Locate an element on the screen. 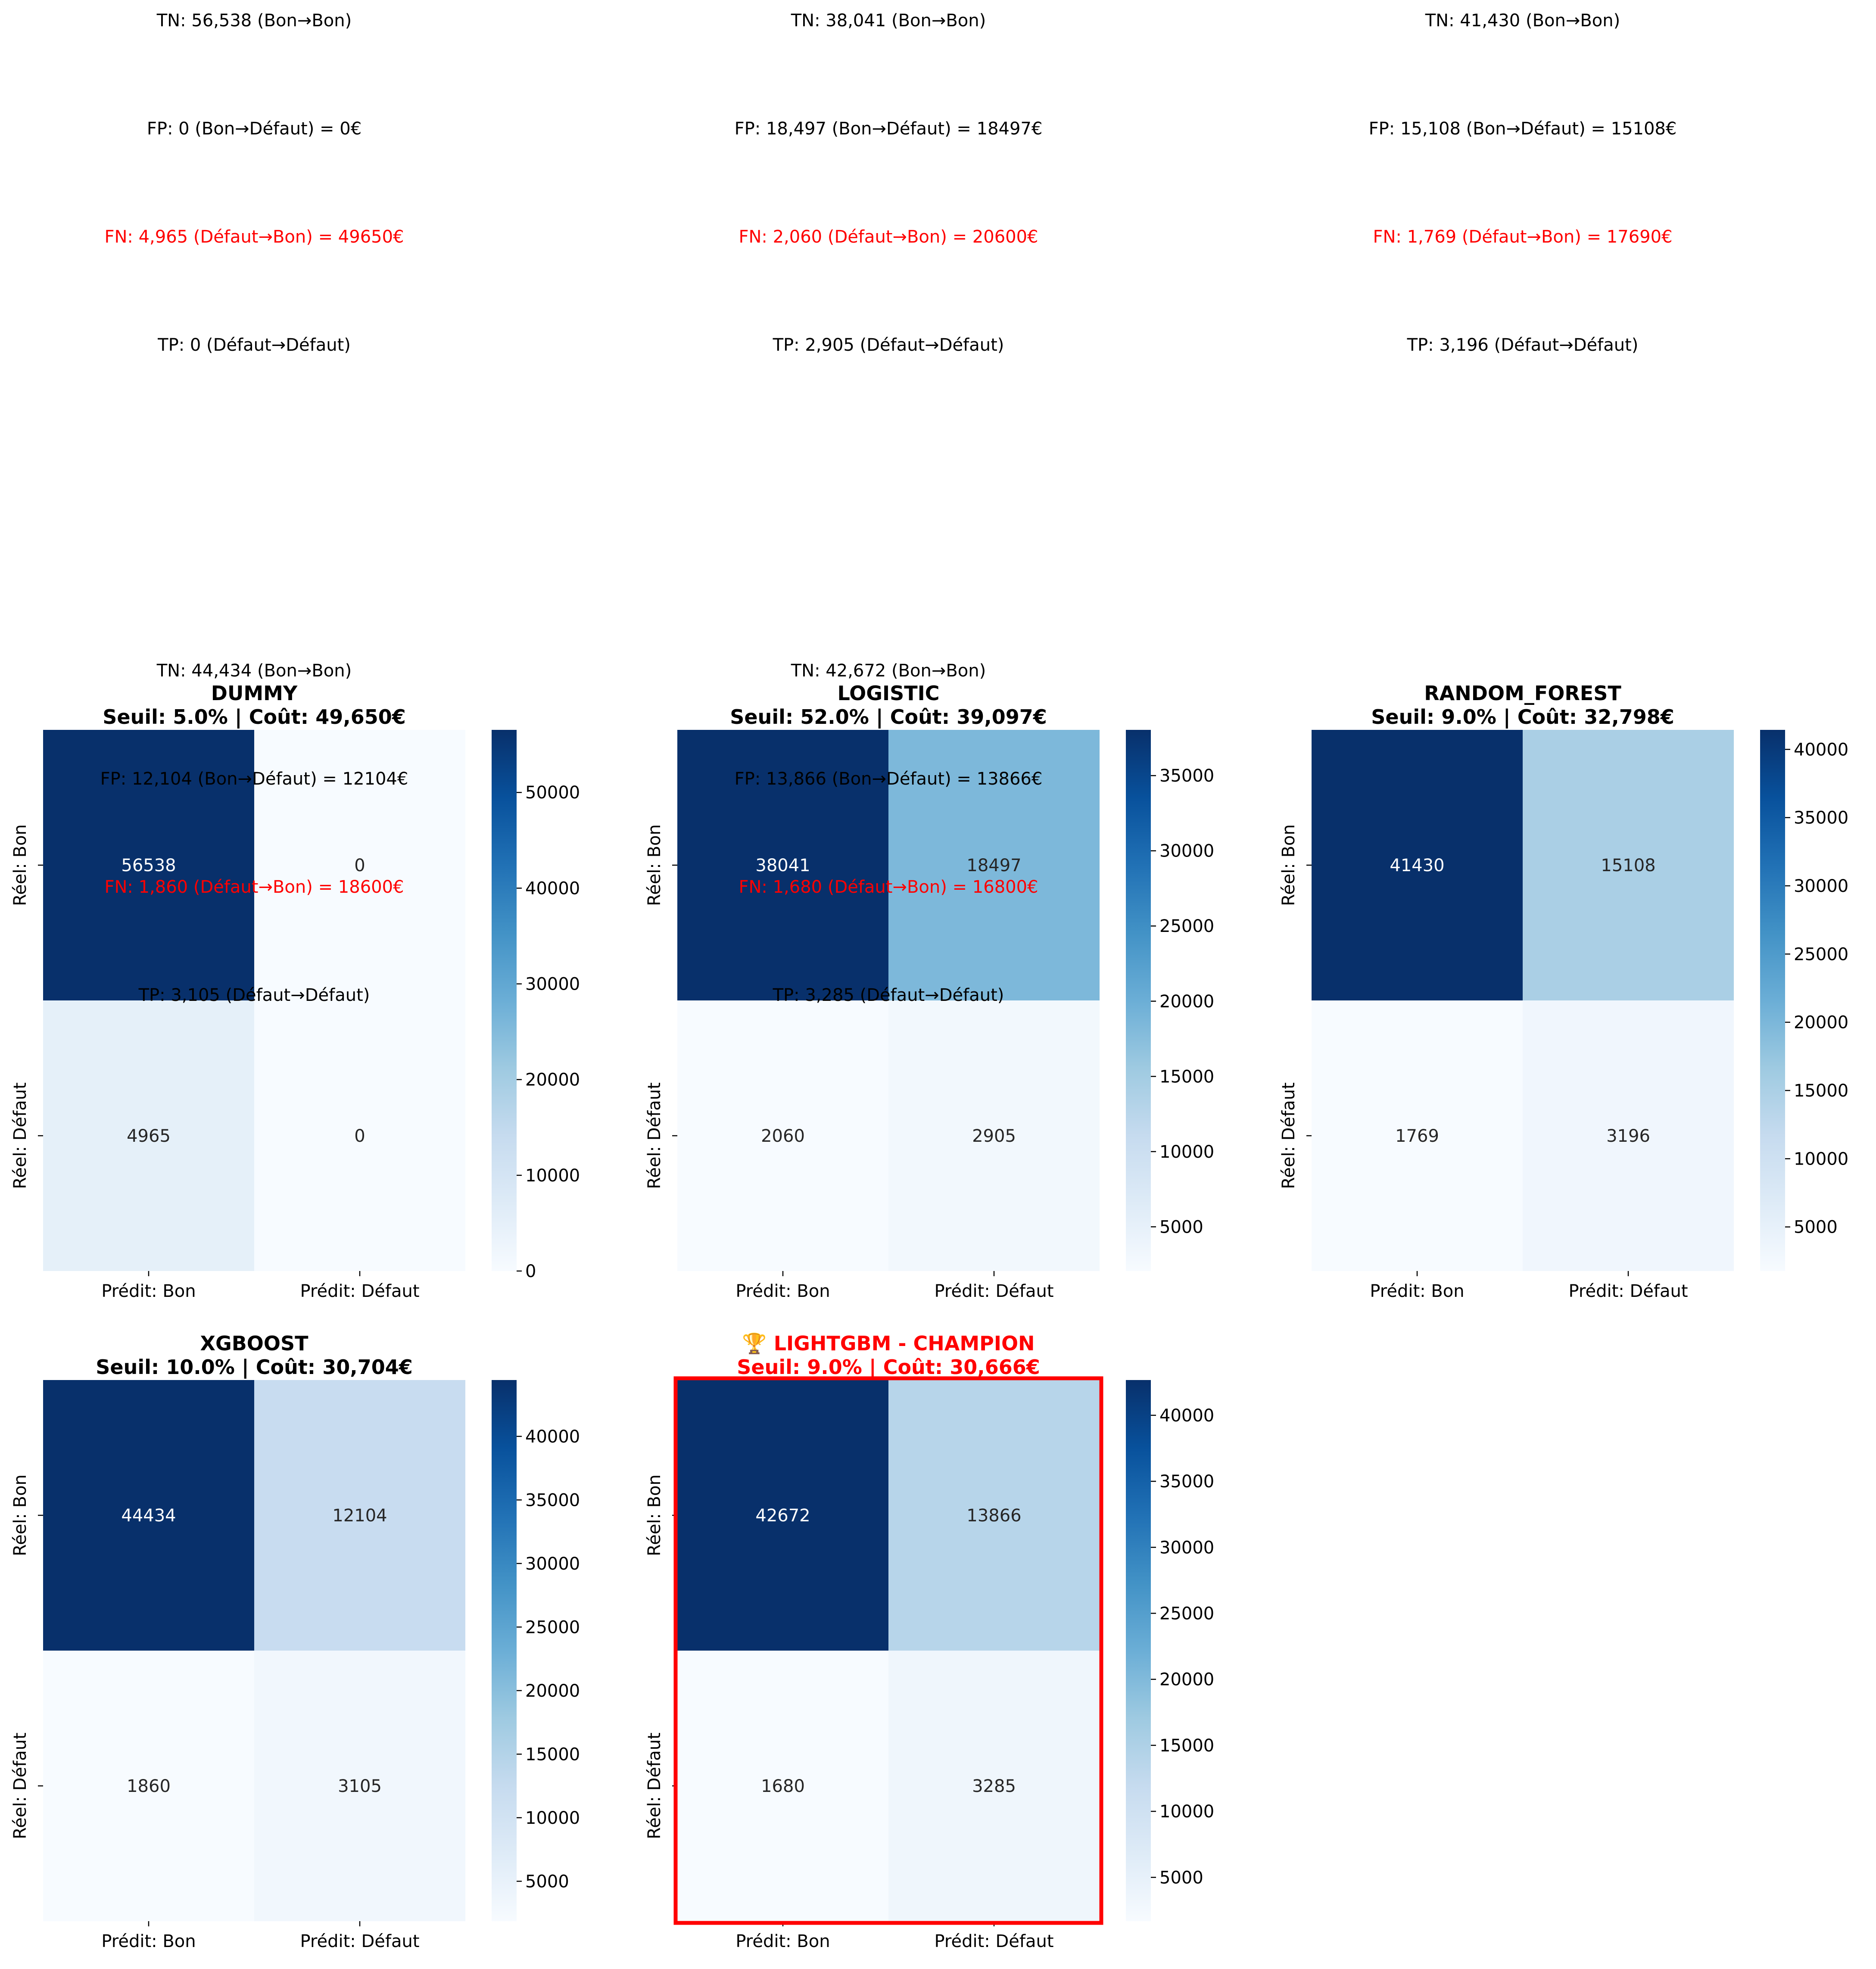 This screenshot has width=1876, height=1969. cell-value-label: 3285 is located at coordinates (994, 1786).